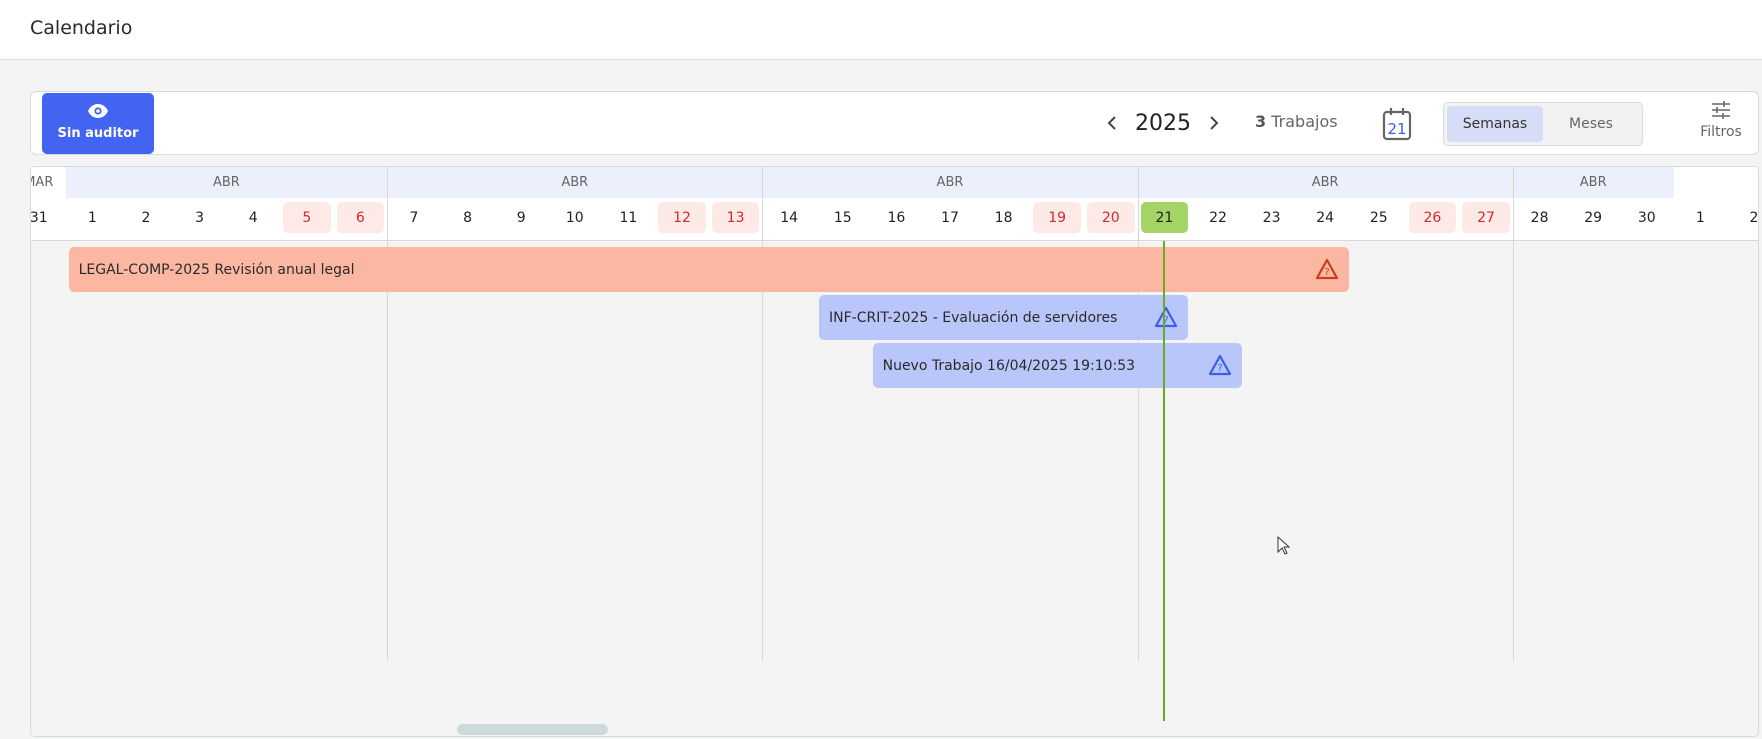  I want to click on view-months-tab: Meses, so click(1591, 124).